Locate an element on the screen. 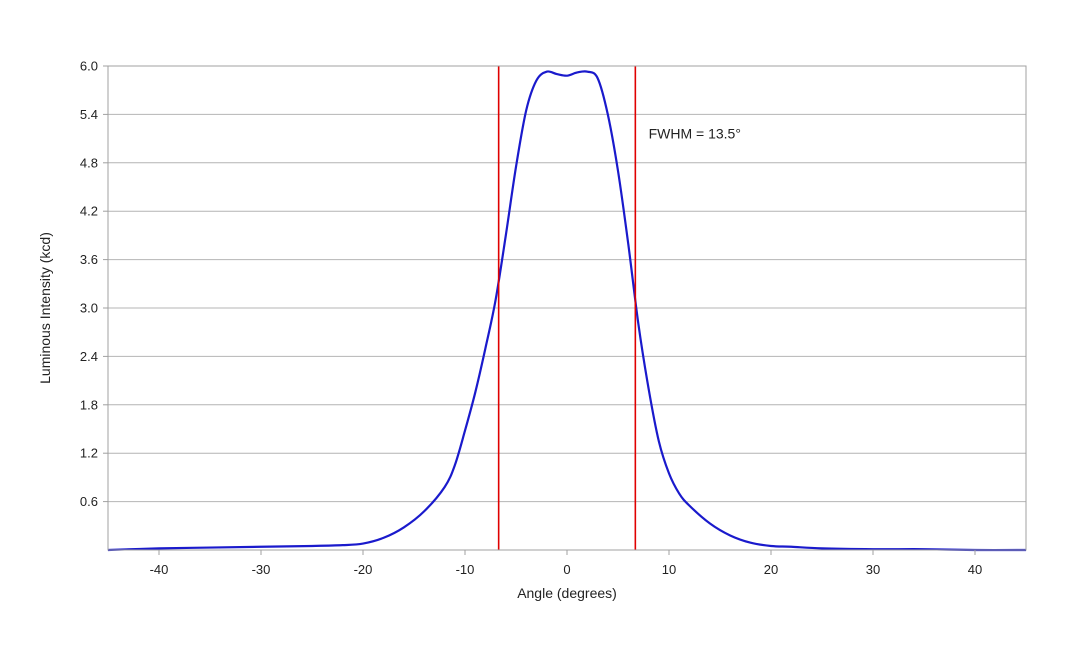 This screenshot has width=1080, height=648. x-tick-label-8: 40 is located at coordinates (975, 569).